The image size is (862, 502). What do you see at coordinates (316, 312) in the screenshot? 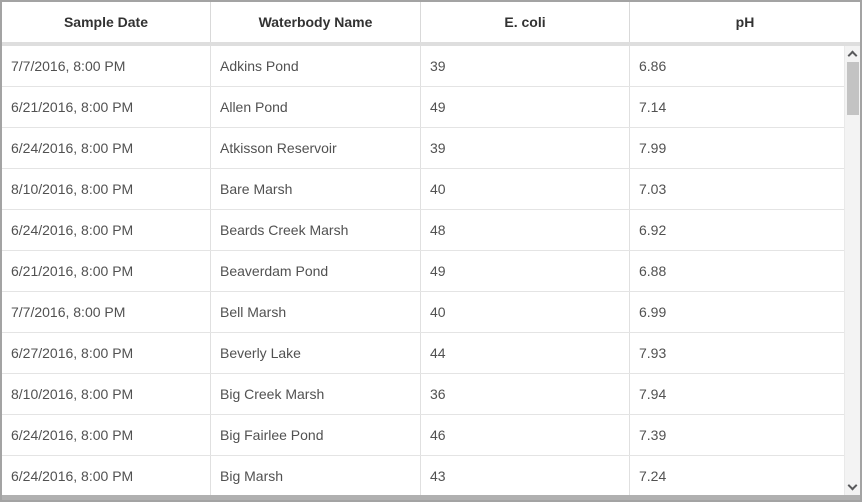
I see `cell-waterbody-name: Bell Marsh` at bounding box center [316, 312].